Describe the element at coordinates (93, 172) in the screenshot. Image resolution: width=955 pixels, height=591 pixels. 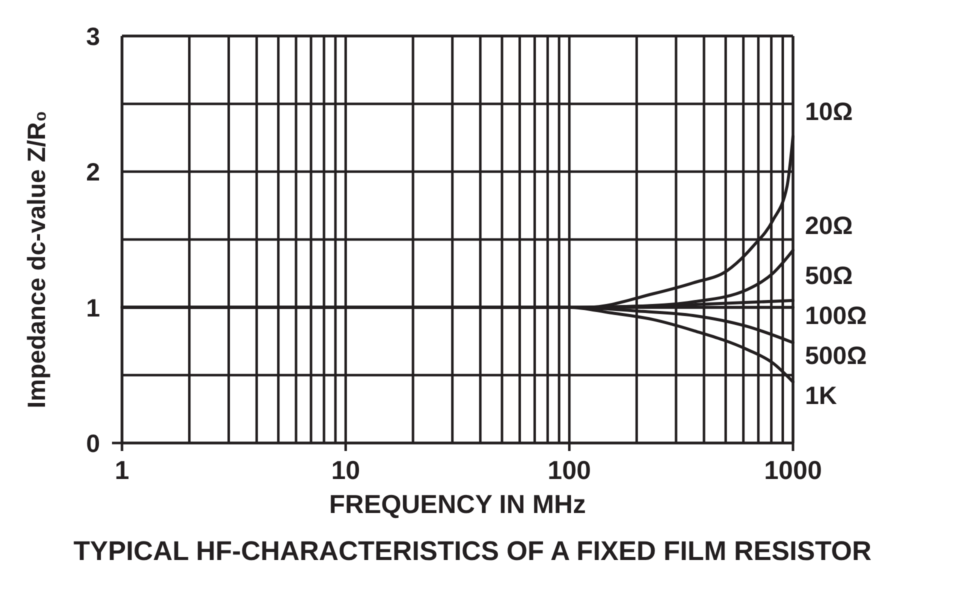
I see `y-tick-label: 2` at that location.